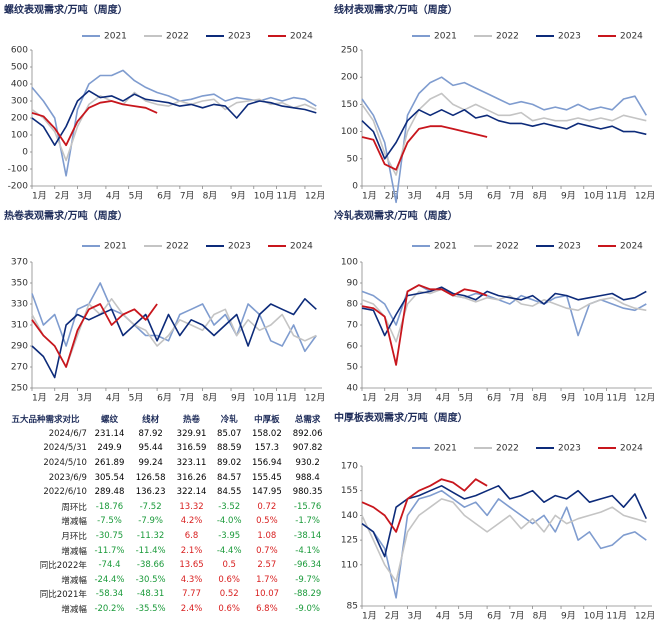 This screenshot has width=660, height=624. What do you see at coordinates (19, 368) in the screenshot?
I see `y-tick-label: 270` at bounding box center [19, 368].